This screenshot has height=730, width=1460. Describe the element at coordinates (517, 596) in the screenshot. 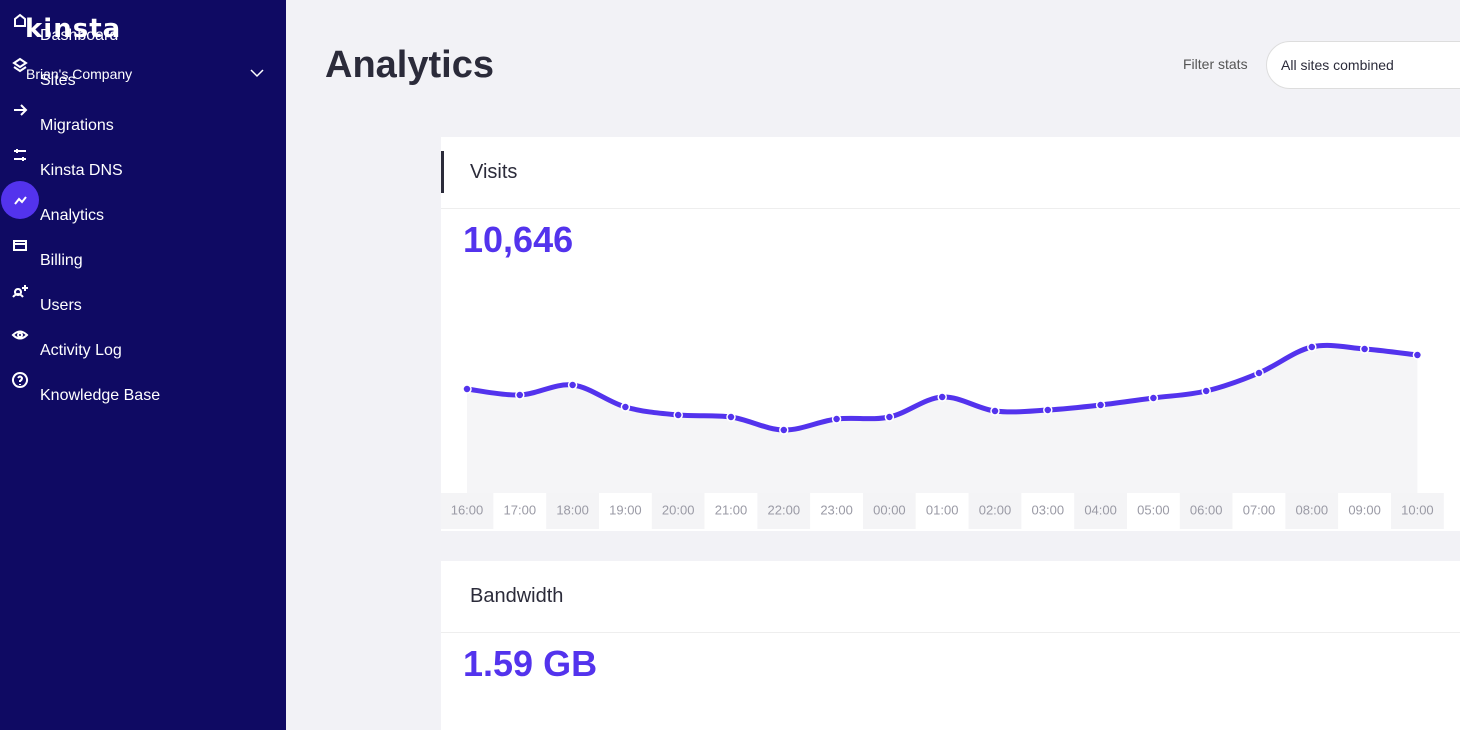

I see `card-title: Bandwidth` at that location.